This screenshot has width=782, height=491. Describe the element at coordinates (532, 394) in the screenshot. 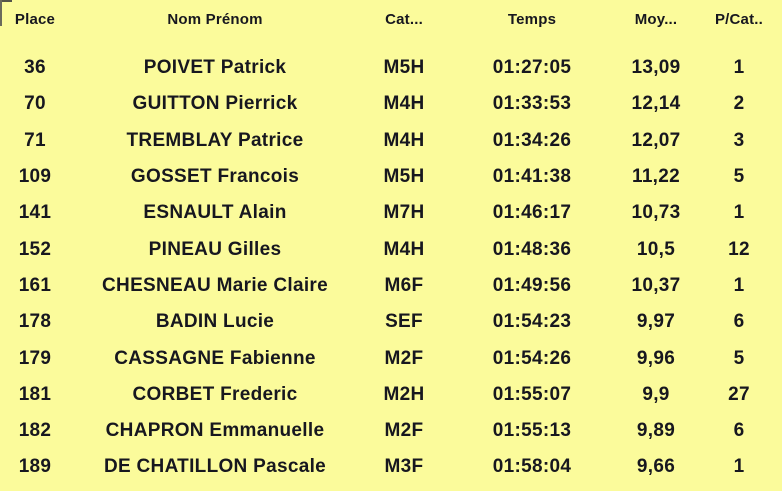

I see `cell-temps: 01:55:07` at that location.